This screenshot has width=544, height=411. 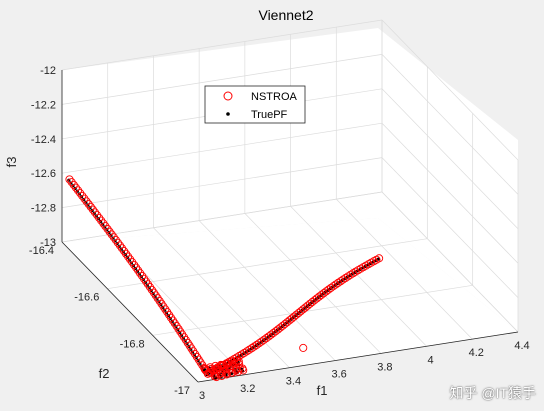 What do you see at coordinates (43, 105) in the screenshot?
I see `z-tick-label: -12.2` at bounding box center [43, 105].